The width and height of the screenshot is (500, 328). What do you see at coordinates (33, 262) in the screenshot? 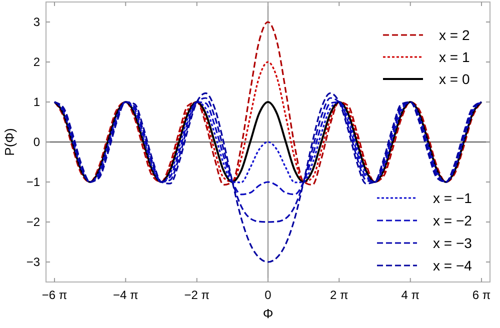
I see `y-tick-label: −3` at bounding box center [33, 262].